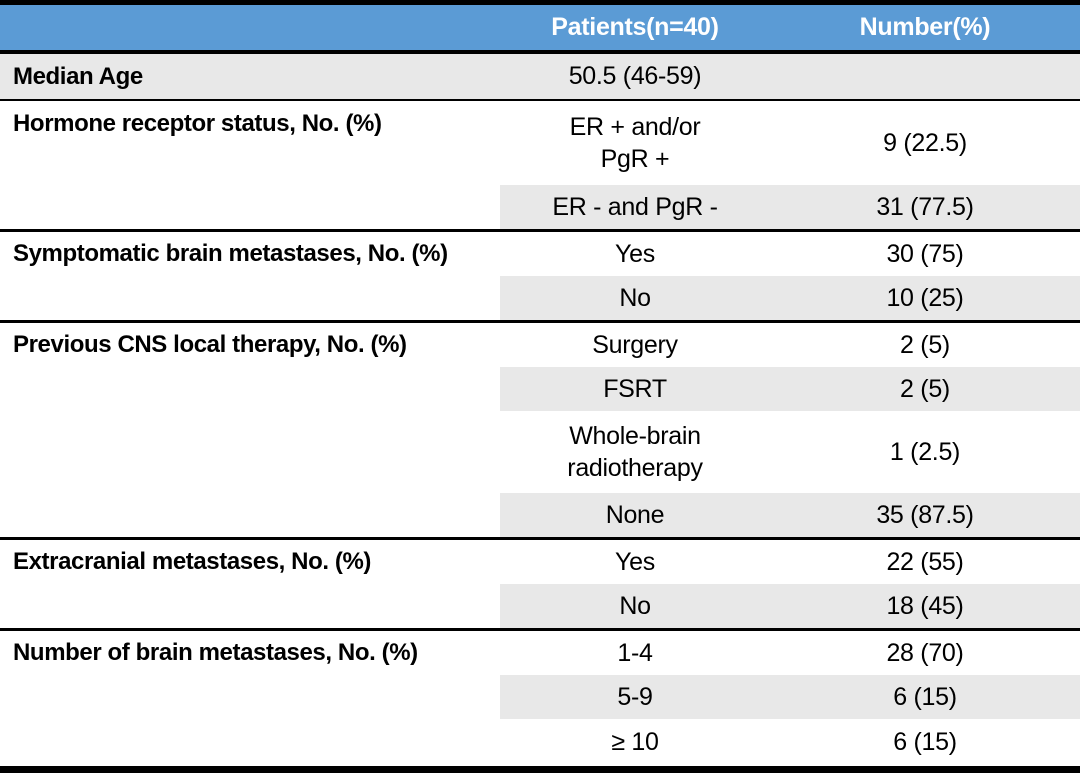 The height and width of the screenshot is (781, 1080). I want to click on category-number: 9 (22.5), so click(925, 142).